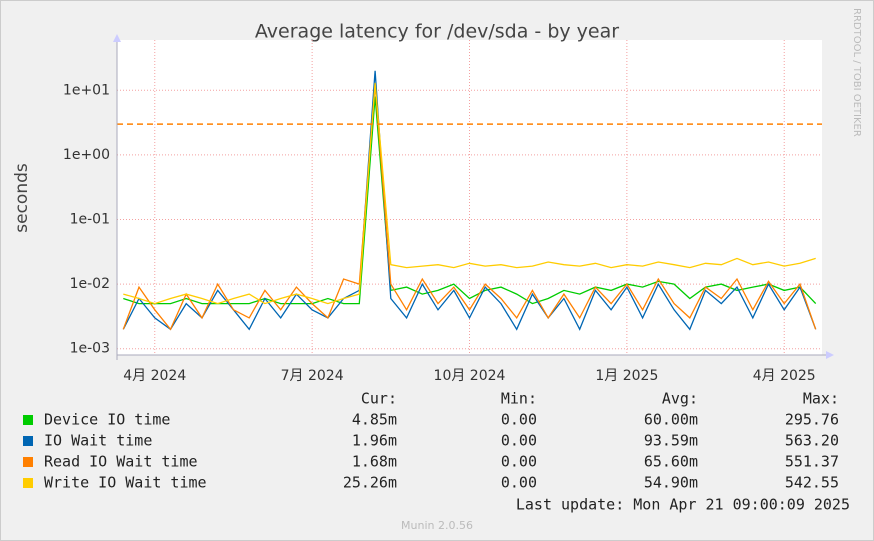  I want to click on y-tick-label: 1e-01, so click(90, 220).